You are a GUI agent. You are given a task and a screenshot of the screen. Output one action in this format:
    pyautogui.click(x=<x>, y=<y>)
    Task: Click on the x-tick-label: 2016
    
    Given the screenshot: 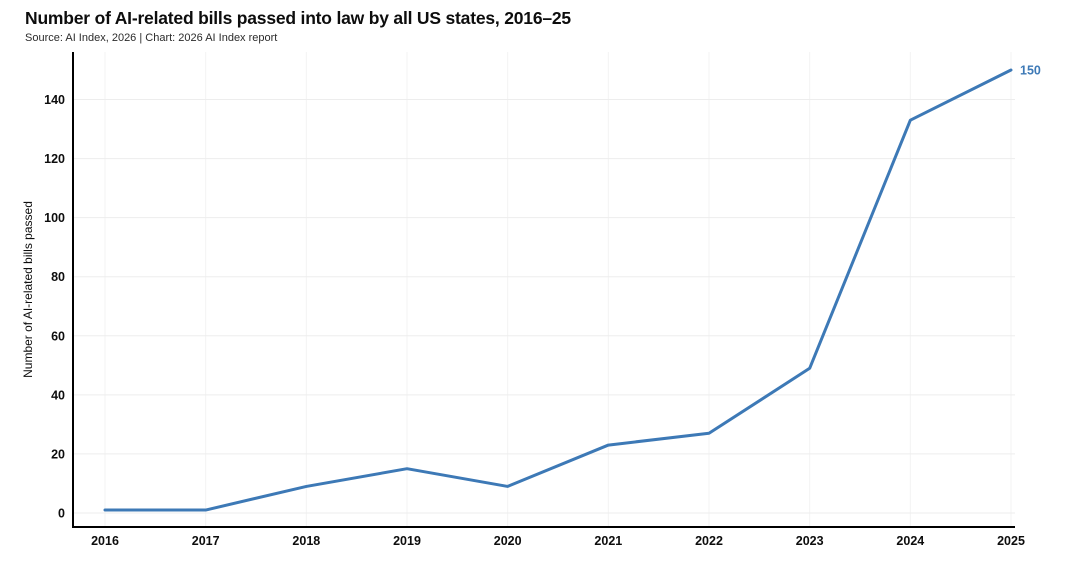 What is the action you would take?
    pyautogui.click(x=105, y=541)
    